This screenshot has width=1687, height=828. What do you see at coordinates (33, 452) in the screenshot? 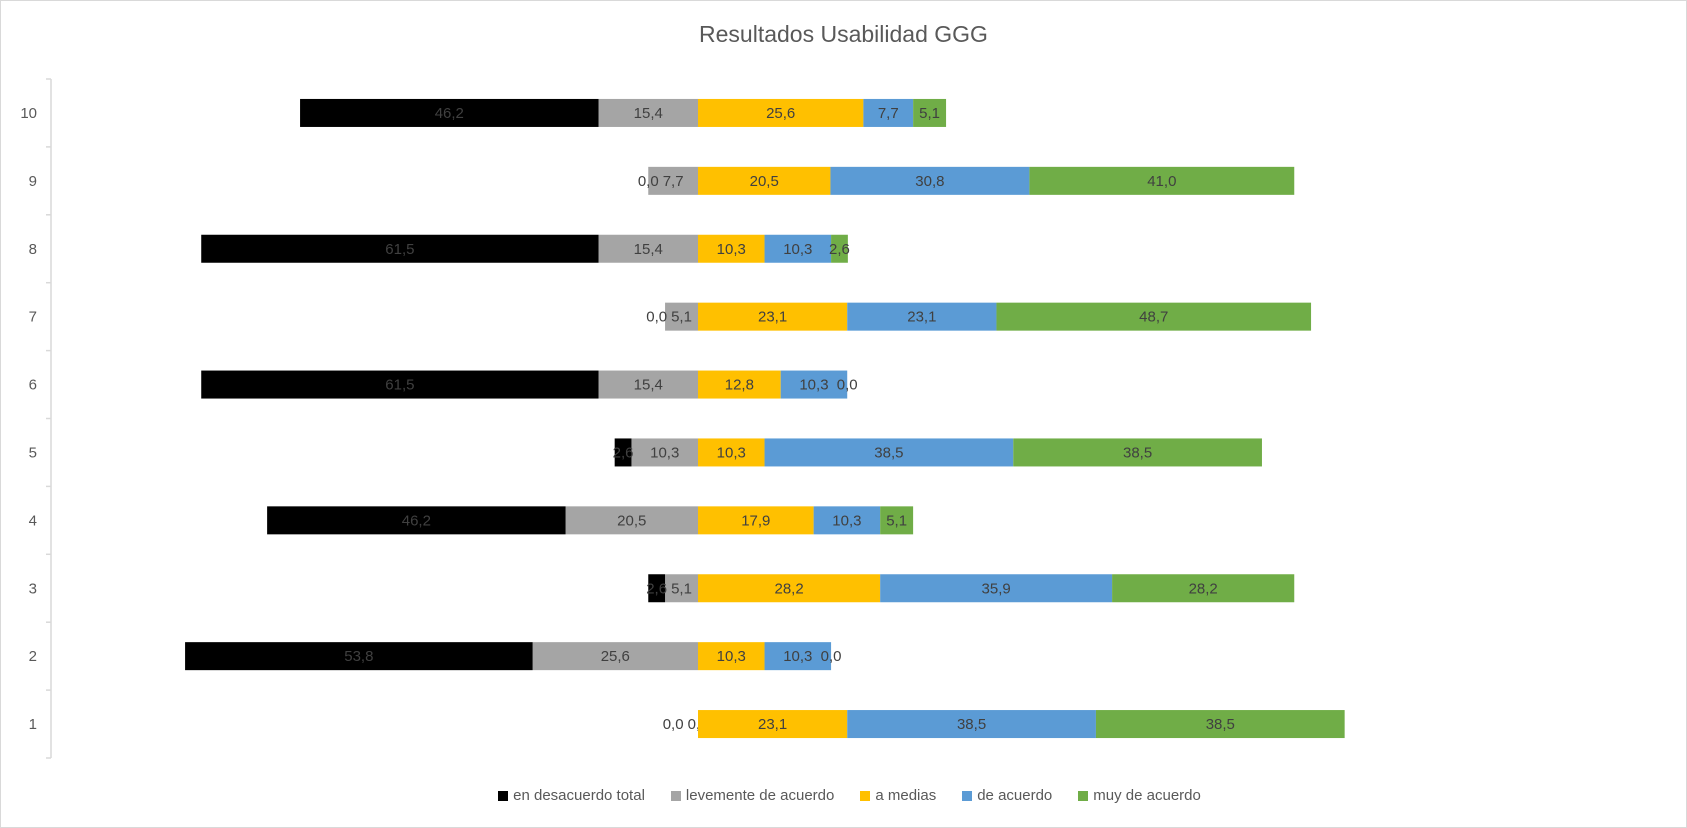
I see `y-tick-label: 5` at bounding box center [33, 452].